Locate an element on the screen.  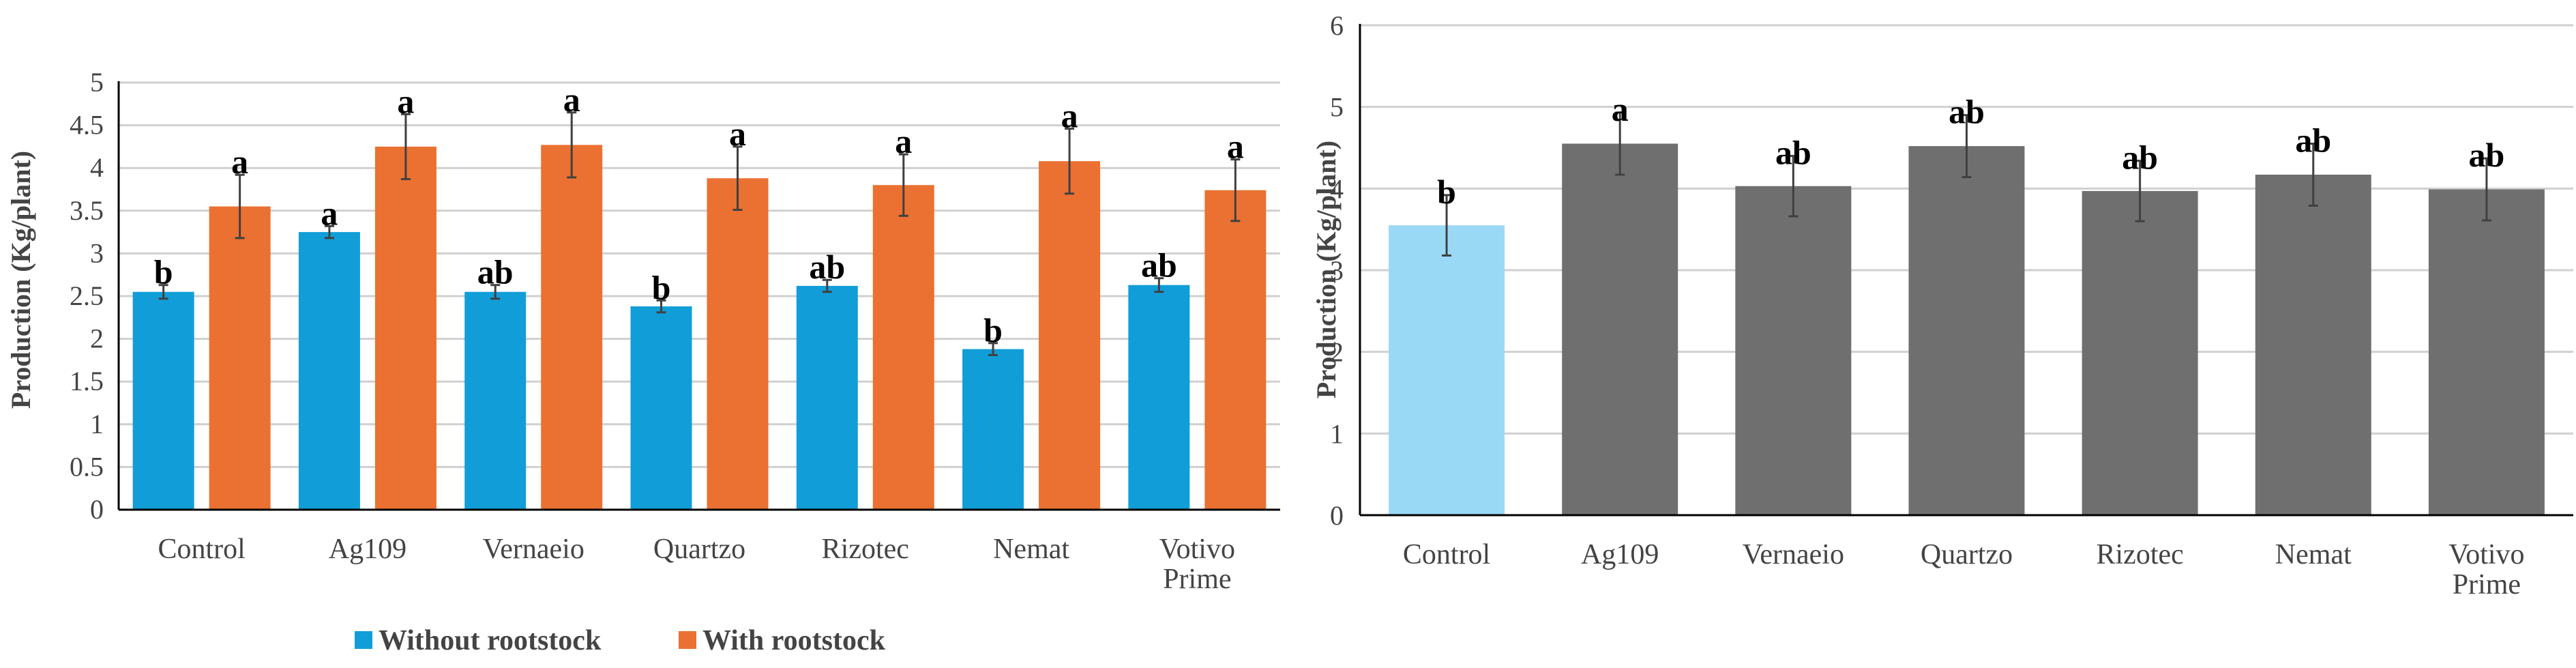
right-y-tick-label: 1 is located at coordinates (1337, 433).